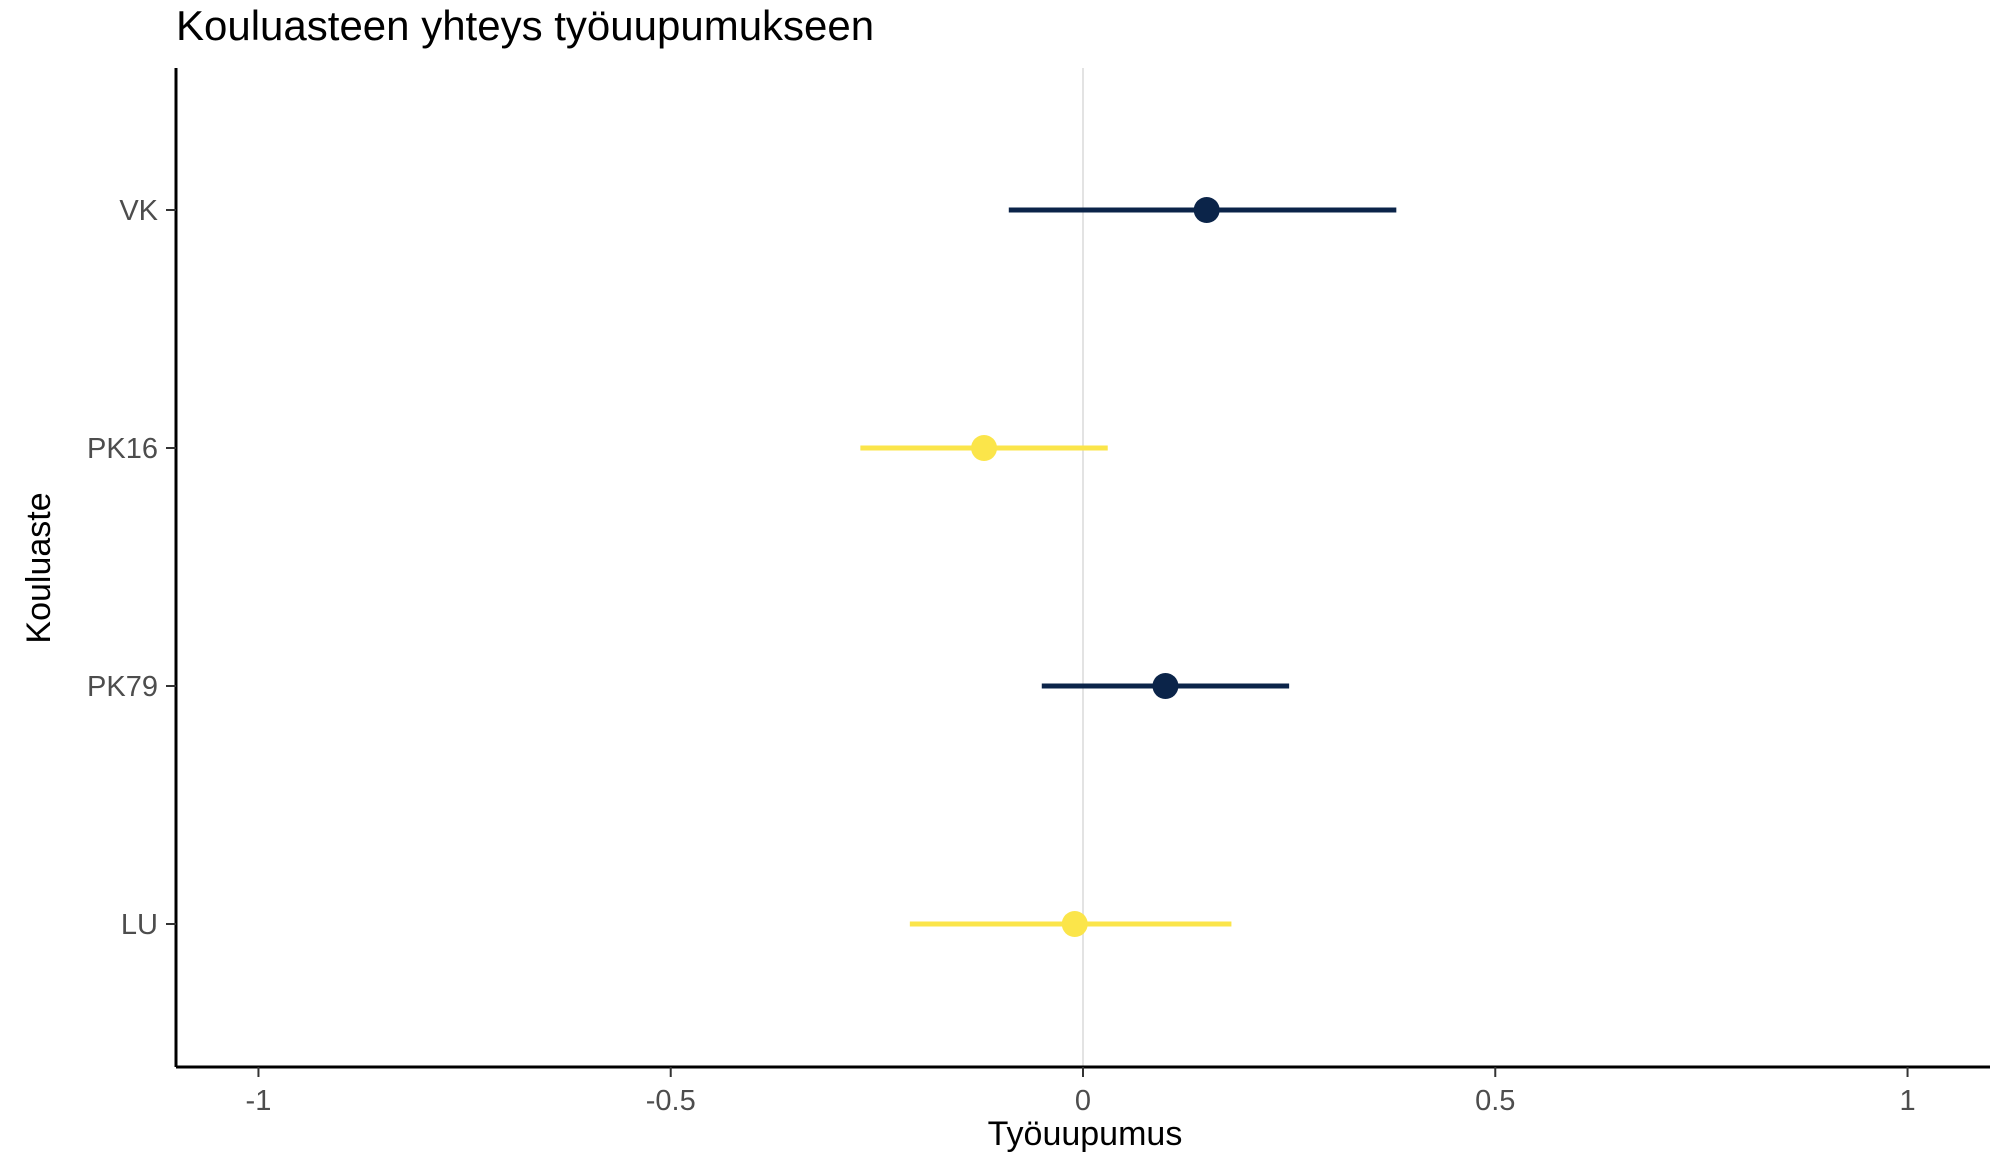  I want to click on point-lu, so click(1075, 924).